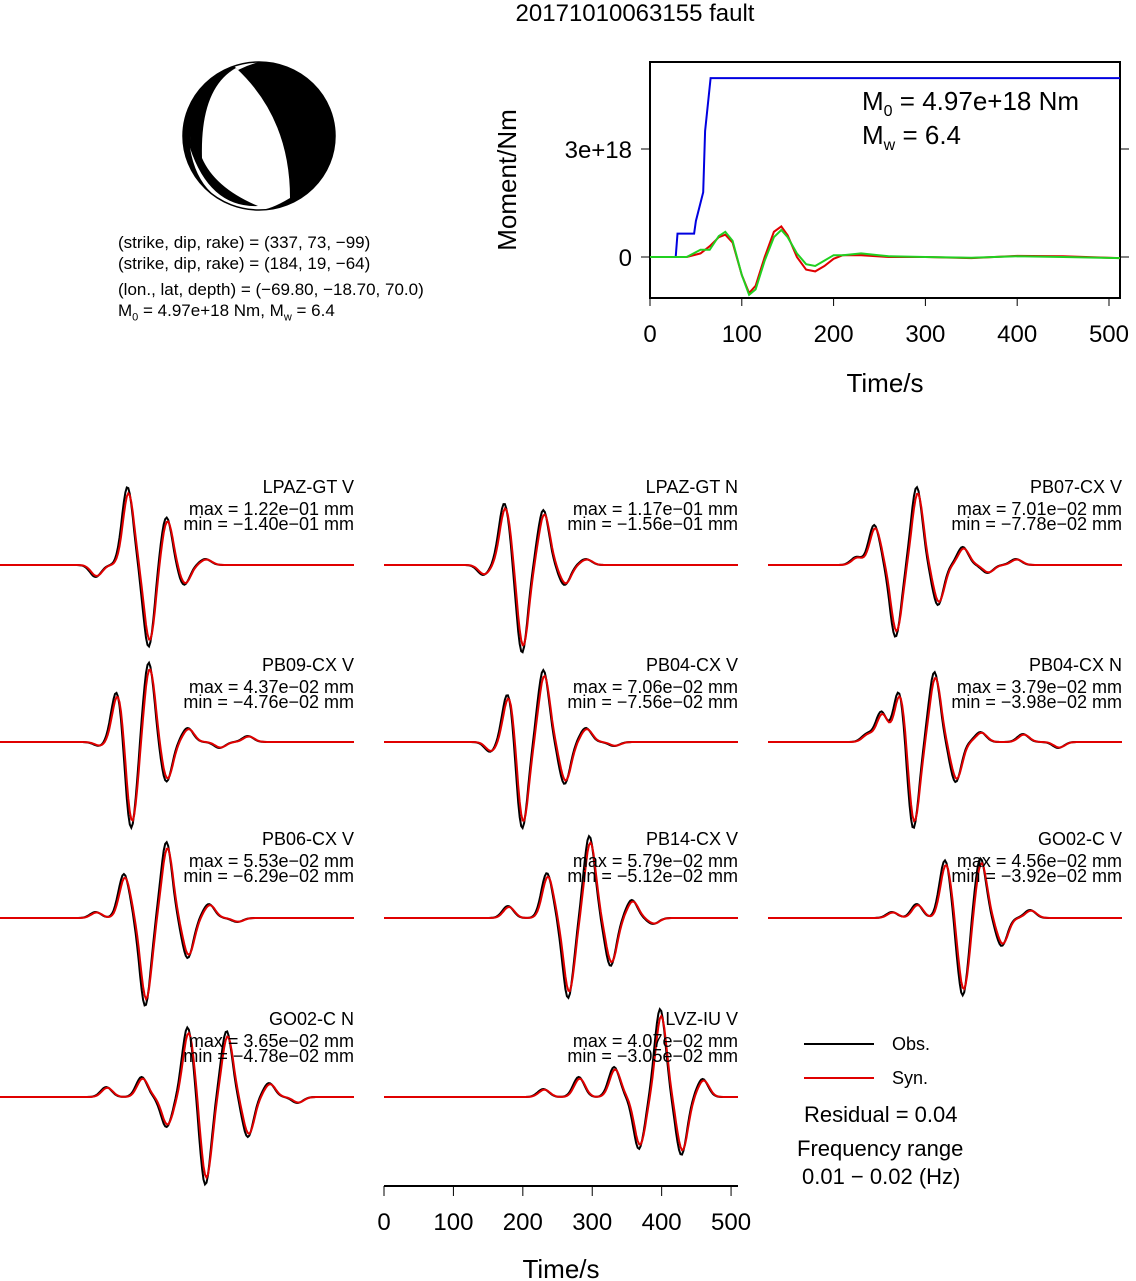 The height and width of the screenshot is (1281, 1136). What do you see at coordinates (655, 509) in the screenshot?
I see `station-max-1: max = 1.17e−01 mm` at bounding box center [655, 509].